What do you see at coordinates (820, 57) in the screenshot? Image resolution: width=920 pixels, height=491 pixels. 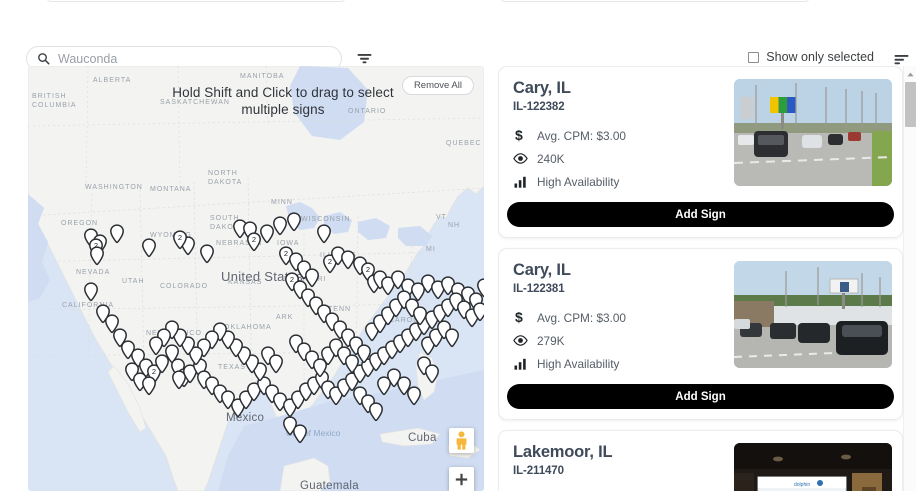 I see `show-only-selected-label: Show only selected` at bounding box center [820, 57].